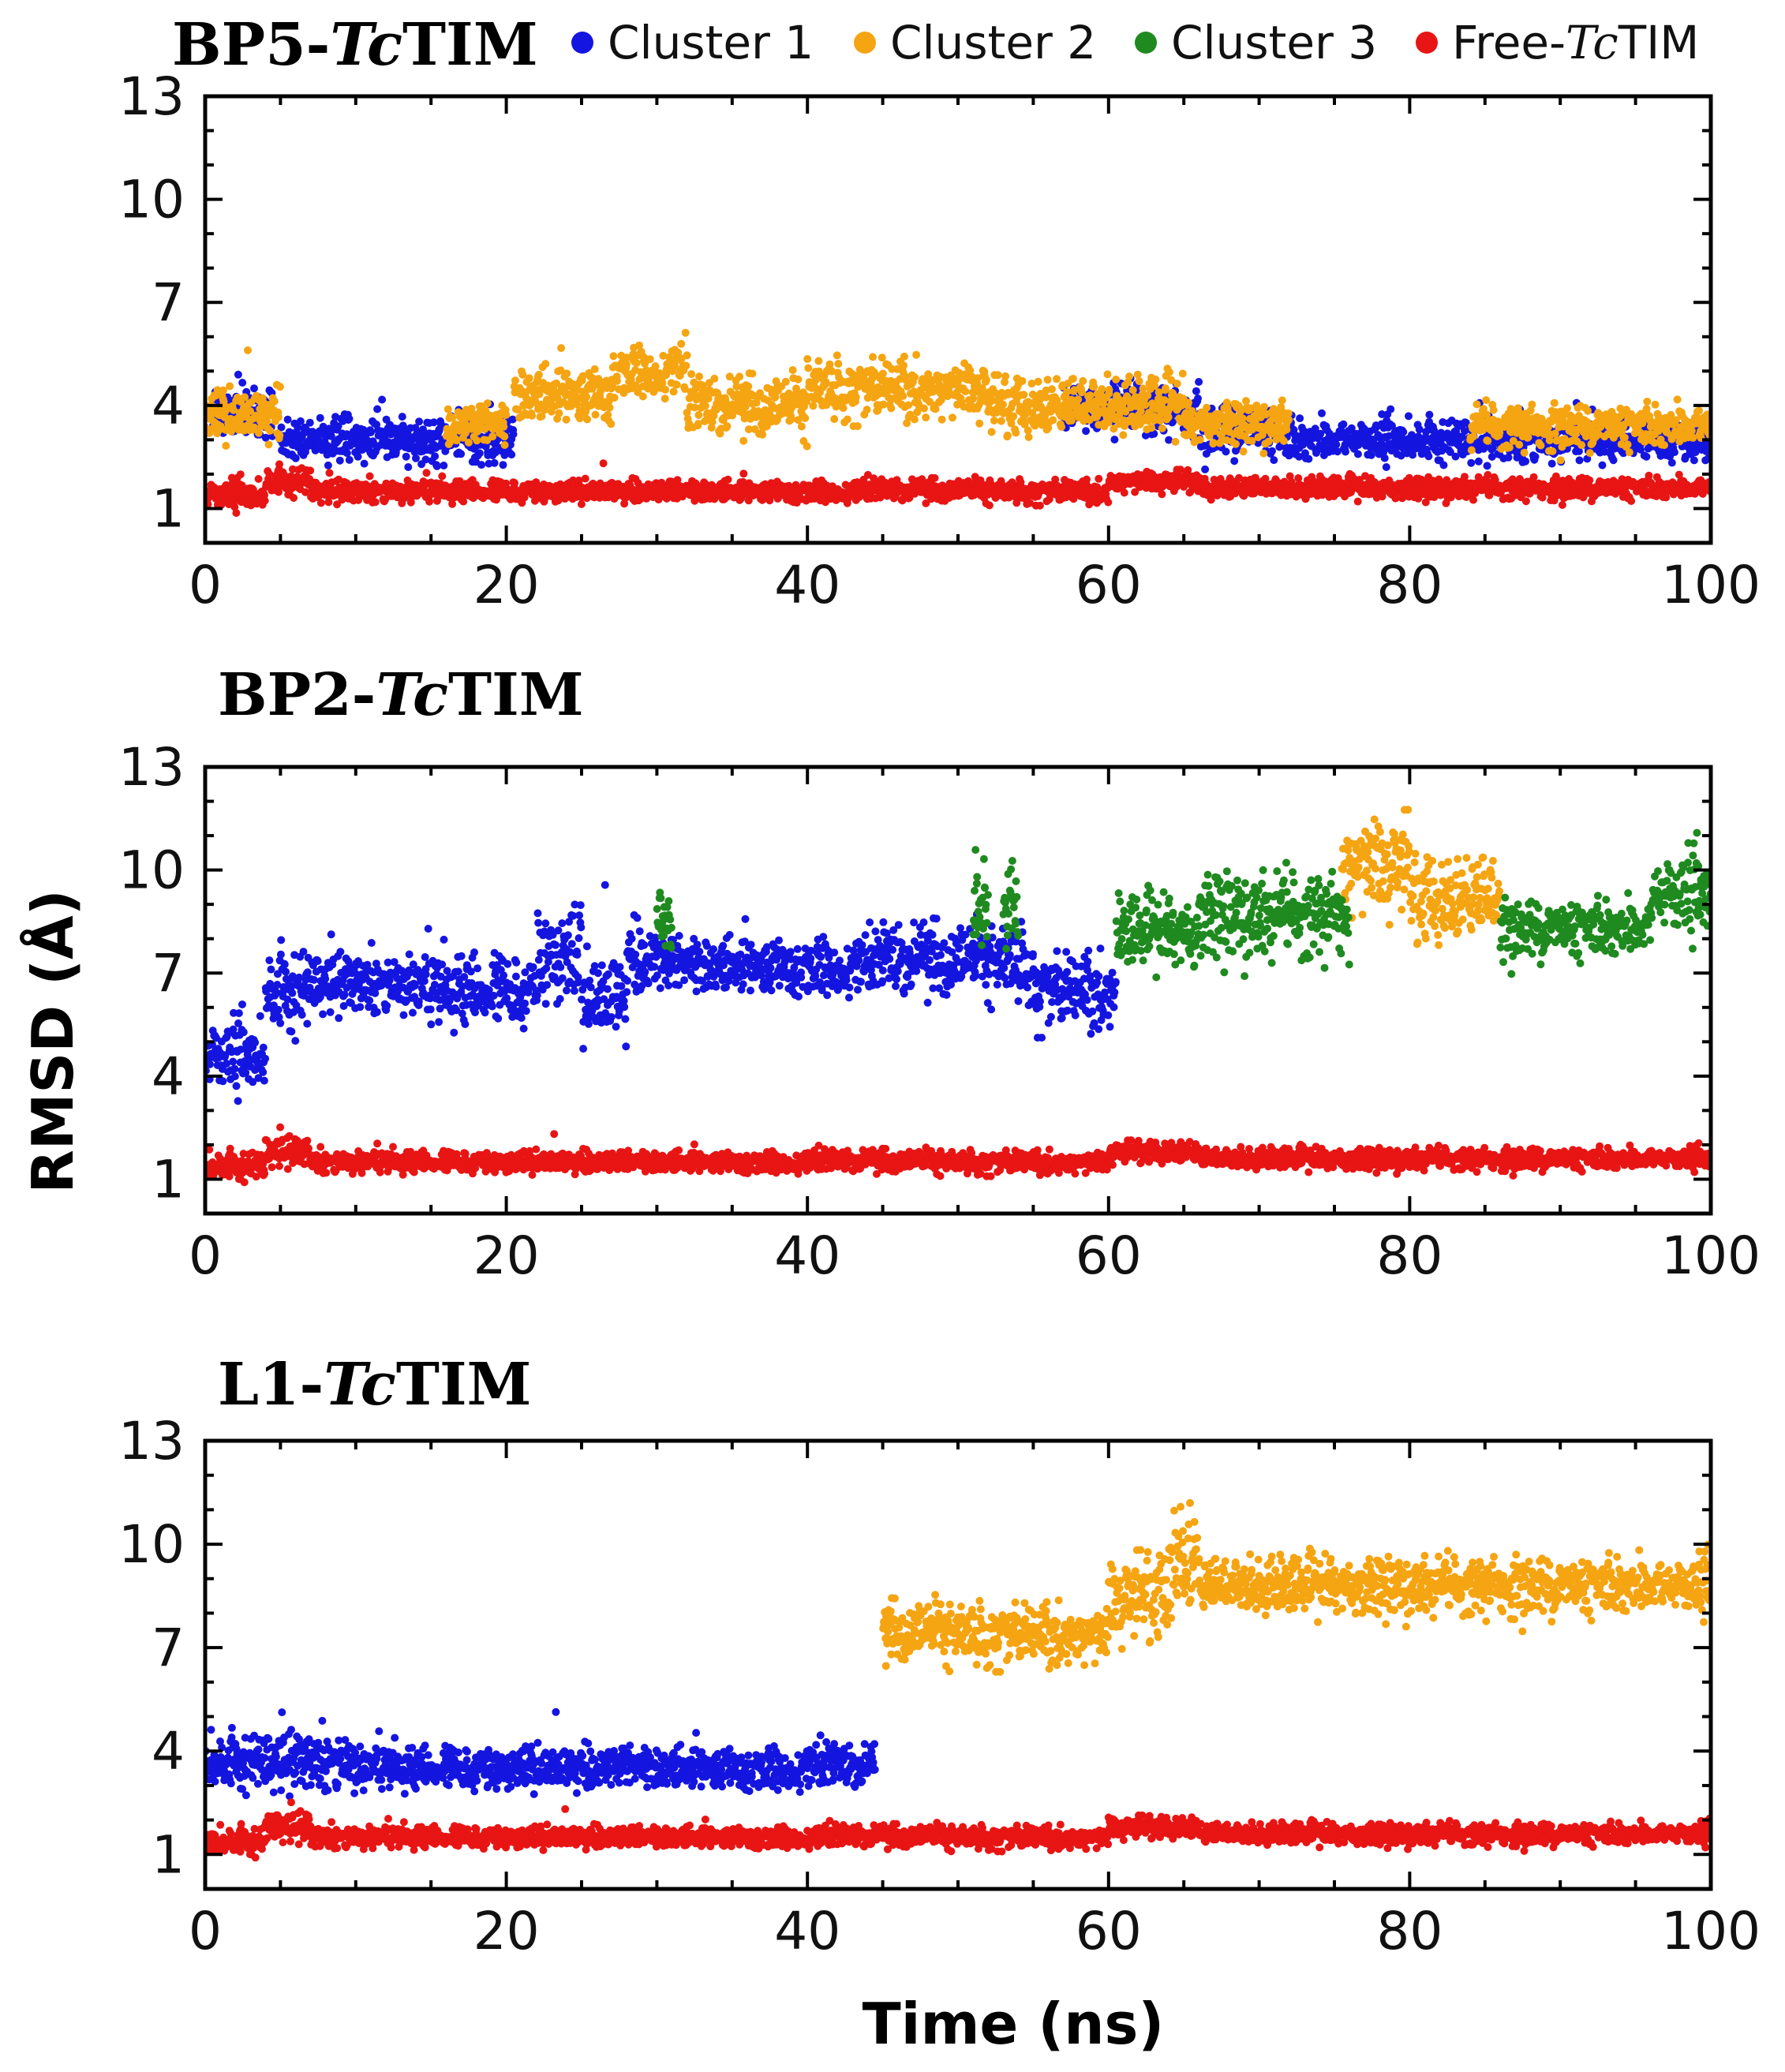 This screenshot has width=1785, height=2072. What do you see at coordinates (1575, 42) in the screenshot?
I see `legend-label: Free-TcTIM` at bounding box center [1575, 42].